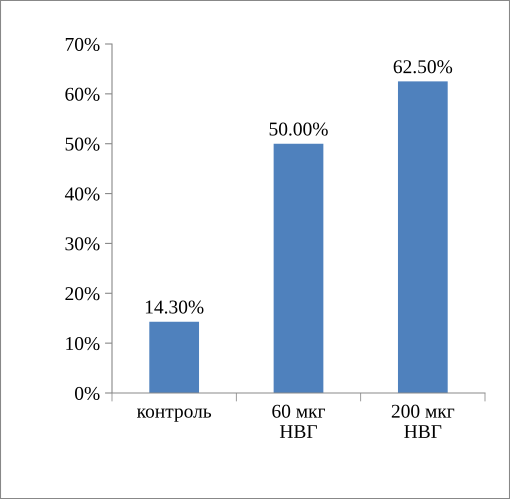 The image size is (510, 499). Describe the element at coordinates (83, 144) in the screenshot. I see `y-tick-label: 50%` at that location.